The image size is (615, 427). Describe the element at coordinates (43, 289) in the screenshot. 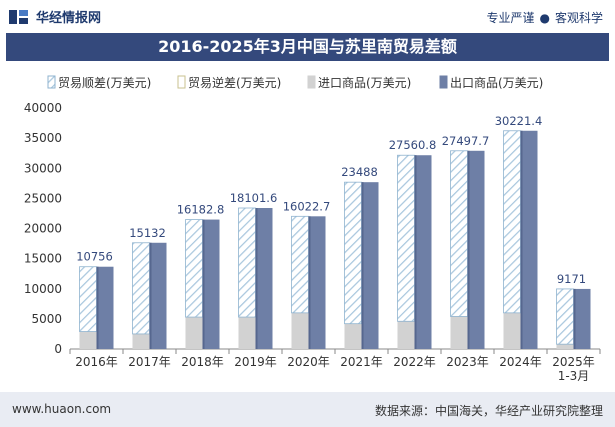

I see `y-tick-label-2: 10000` at that location.